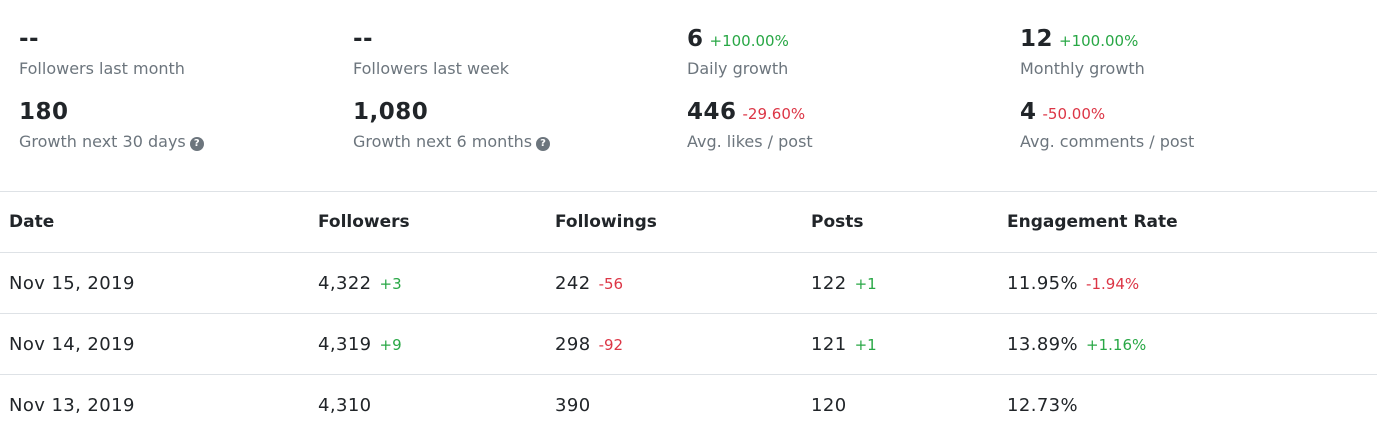 This screenshot has width=1377, height=435. Describe the element at coordinates (451, 124) in the screenshot. I see `stat-growth-next-6-months: 1,080 Growth next 6 months?` at that location.